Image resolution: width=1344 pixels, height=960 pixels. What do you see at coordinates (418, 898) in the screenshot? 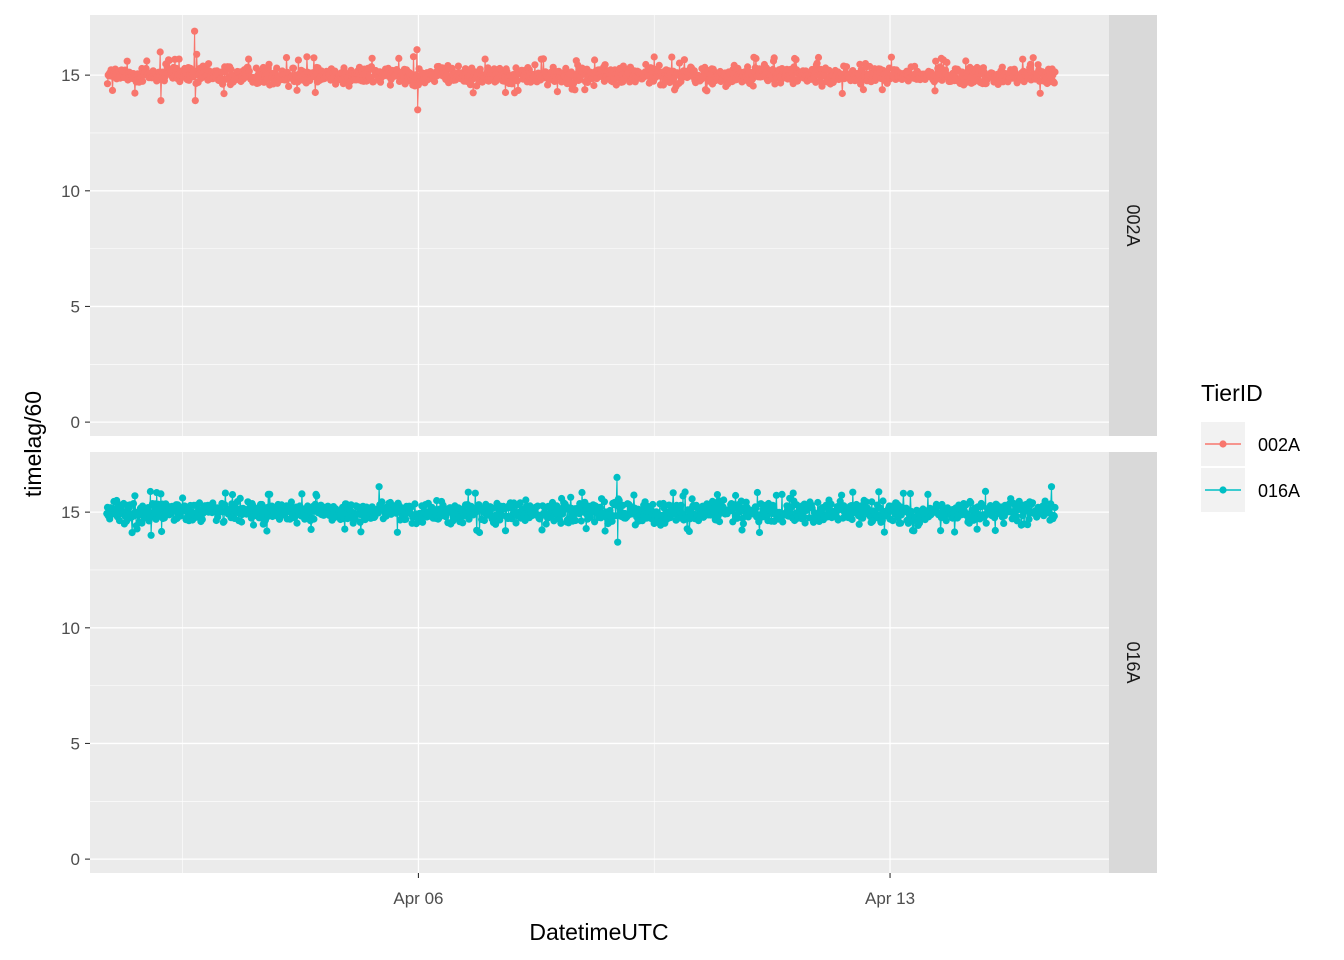
I see `x-tick-label: Apr 06` at bounding box center [418, 898].